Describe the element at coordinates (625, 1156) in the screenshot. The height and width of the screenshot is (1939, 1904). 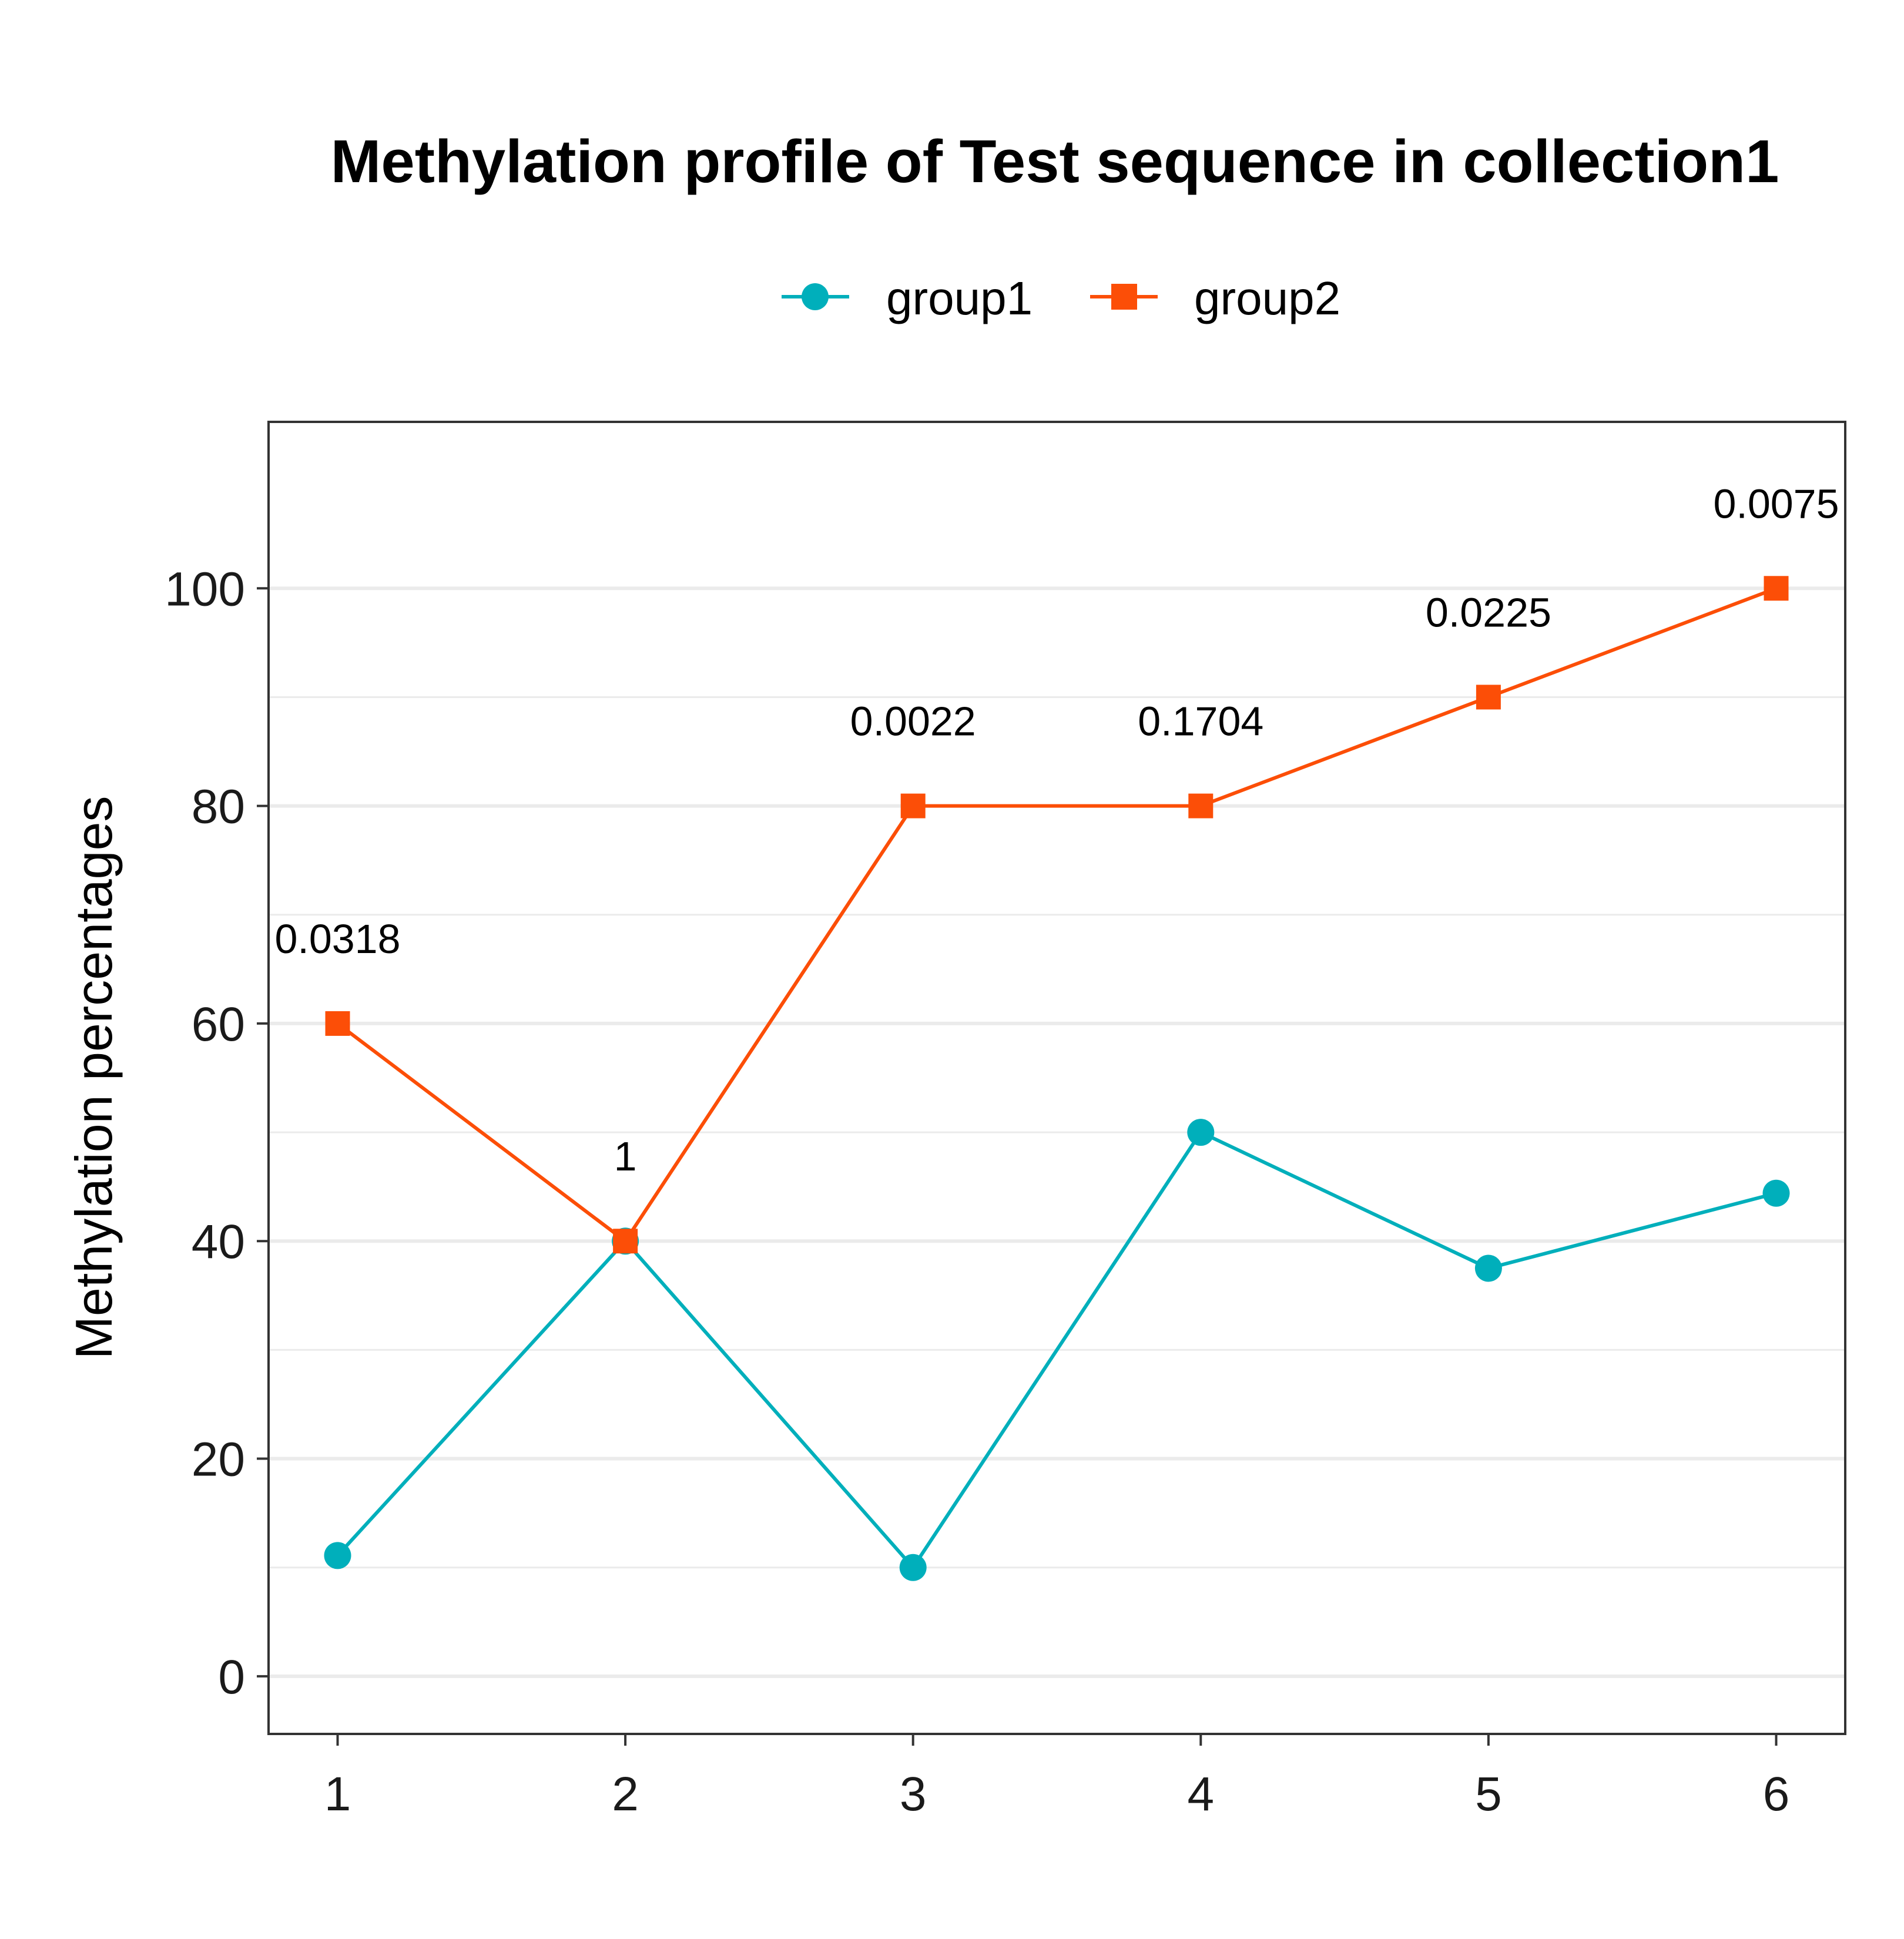
I see `p-value-label: 1` at that location.